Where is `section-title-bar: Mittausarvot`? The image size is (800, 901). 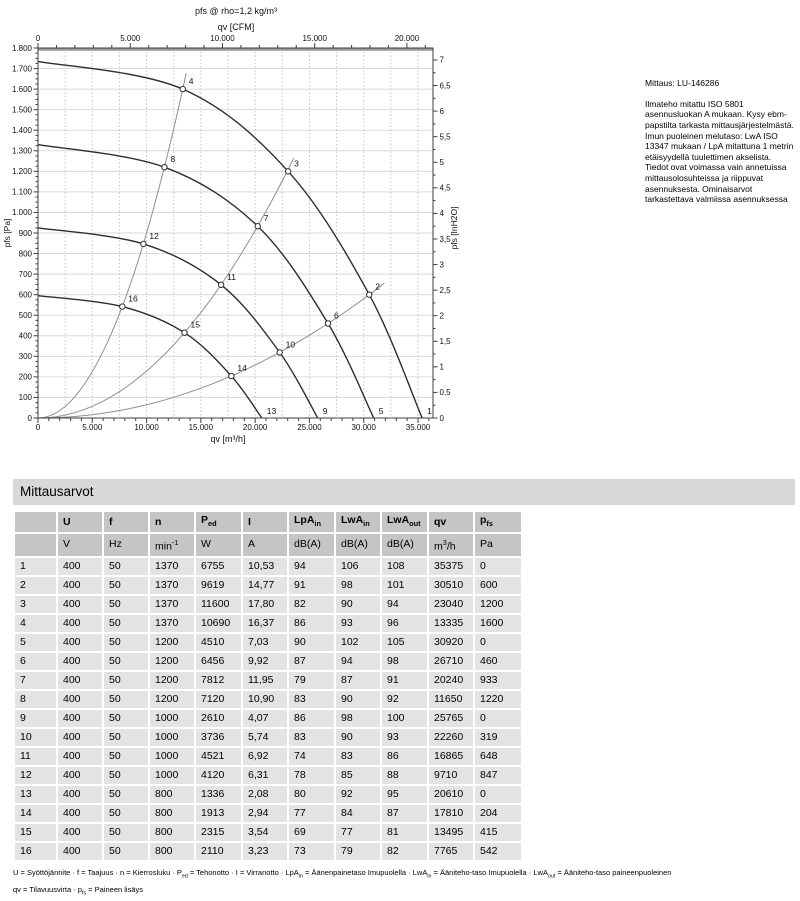
section-title-bar: Mittausarvot is located at coordinates (404, 492).